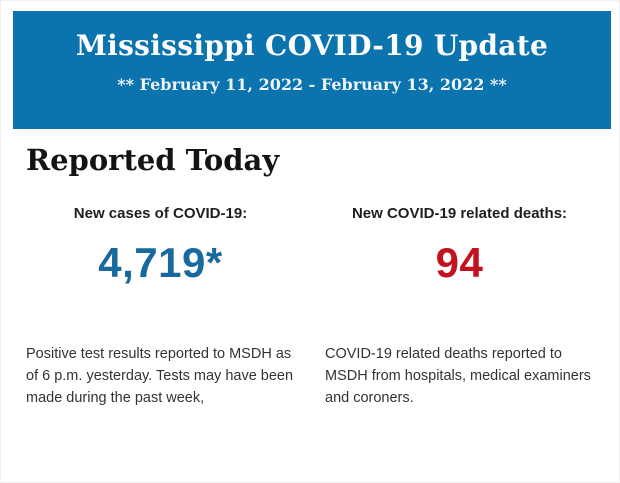  Describe the element at coordinates (312, 45) in the screenshot. I see `page-title: Mississippi COVID-19 Update` at that location.